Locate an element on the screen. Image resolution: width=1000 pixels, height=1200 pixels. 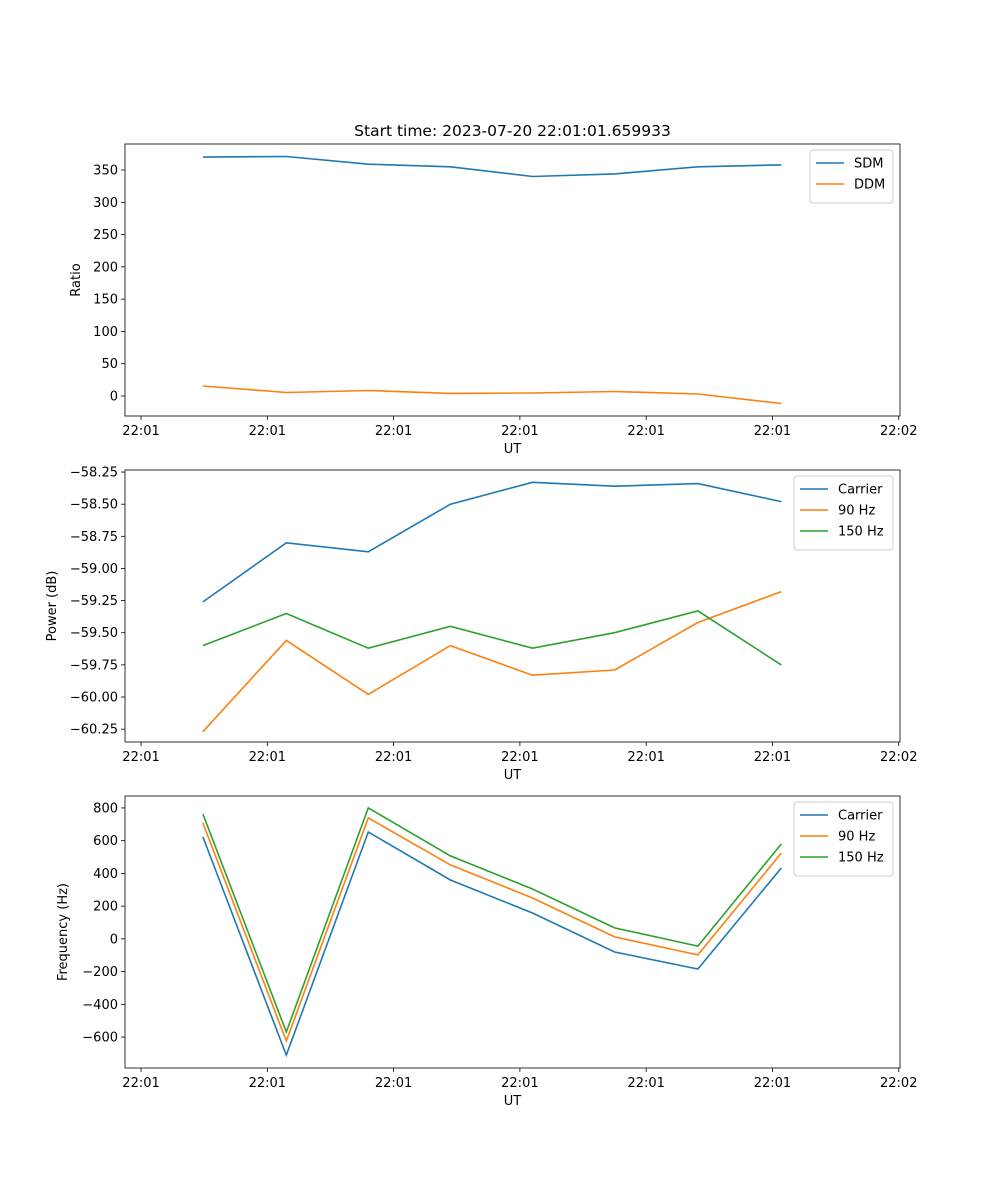
y-tick-label: −400 is located at coordinates (100, 1005).